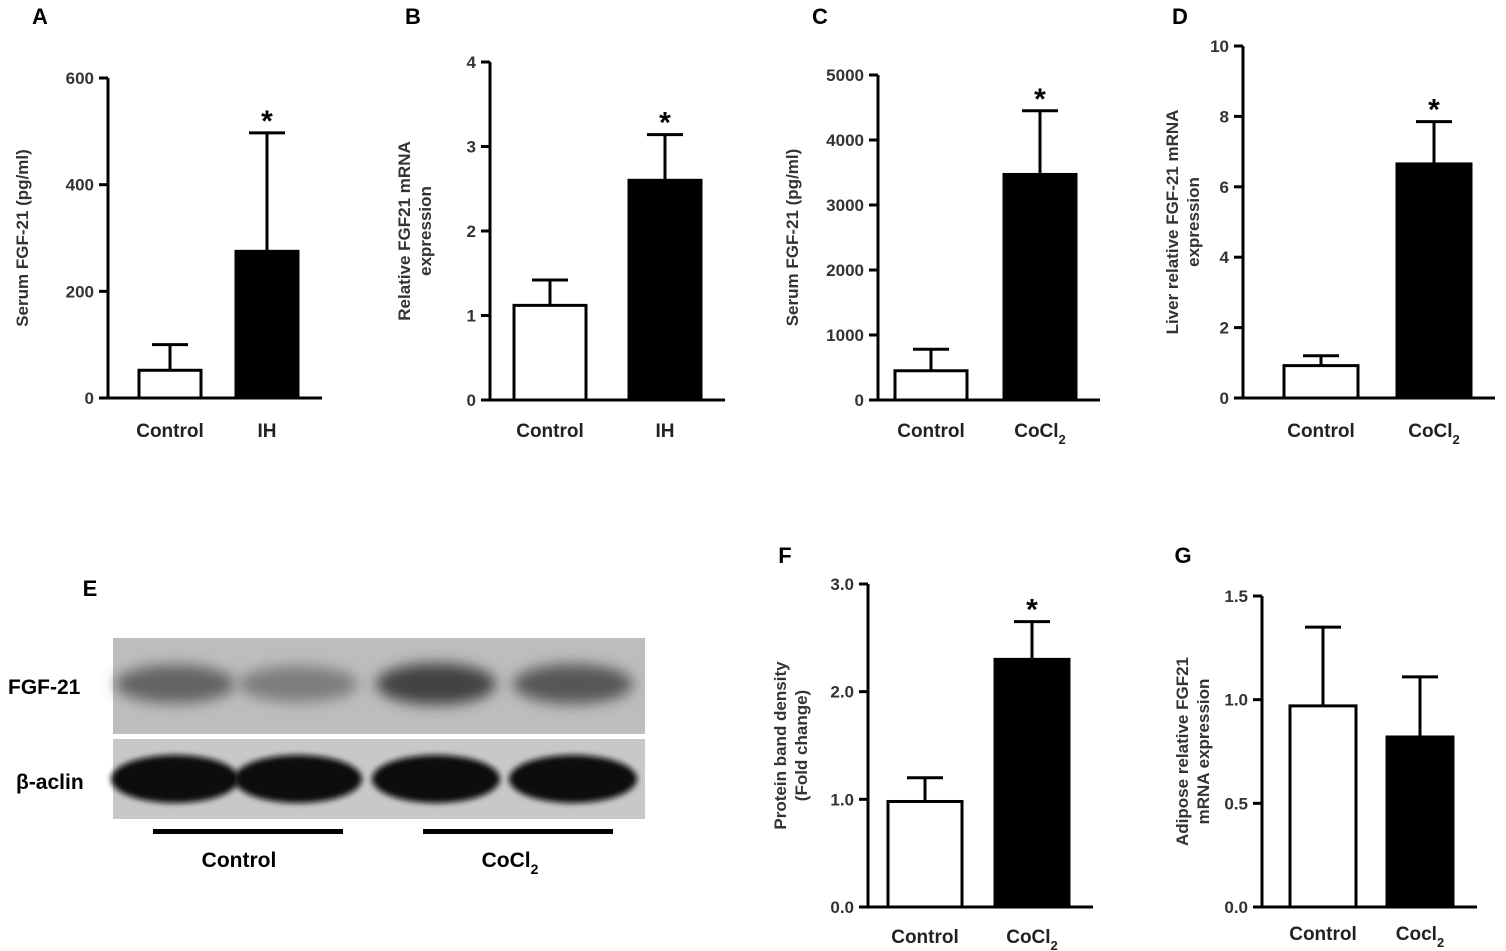 This screenshot has width=1506, height=951. What do you see at coordinates (1420, 937) in the screenshot?
I see `category-label: Cocl2` at bounding box center [1420, 937].